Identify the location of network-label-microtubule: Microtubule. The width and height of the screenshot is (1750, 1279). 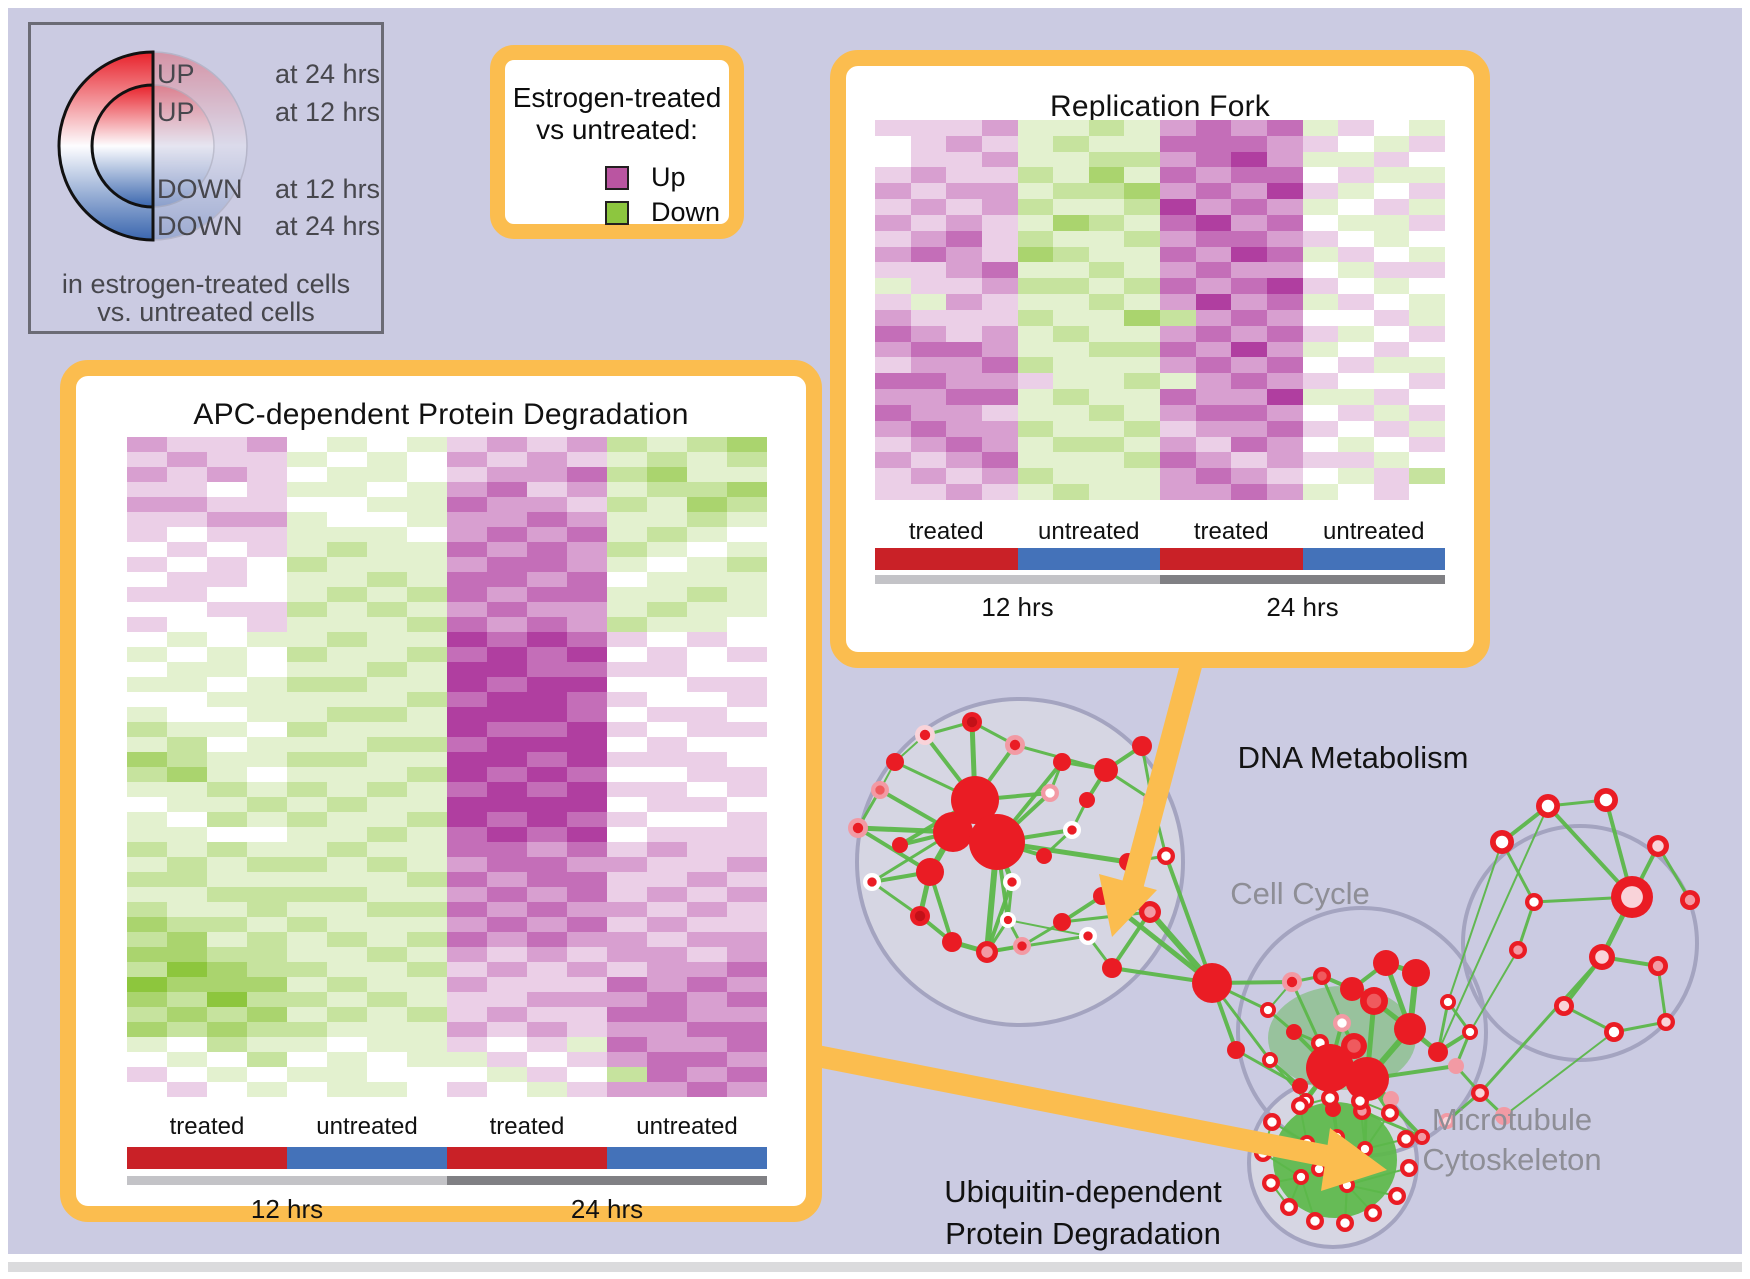
(1512, 1119).